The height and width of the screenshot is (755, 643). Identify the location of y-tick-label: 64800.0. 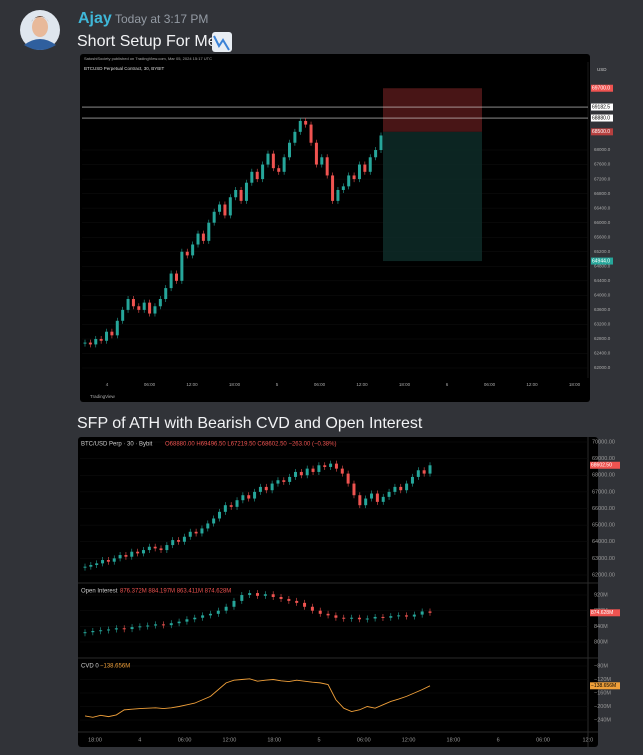
(602, 265).